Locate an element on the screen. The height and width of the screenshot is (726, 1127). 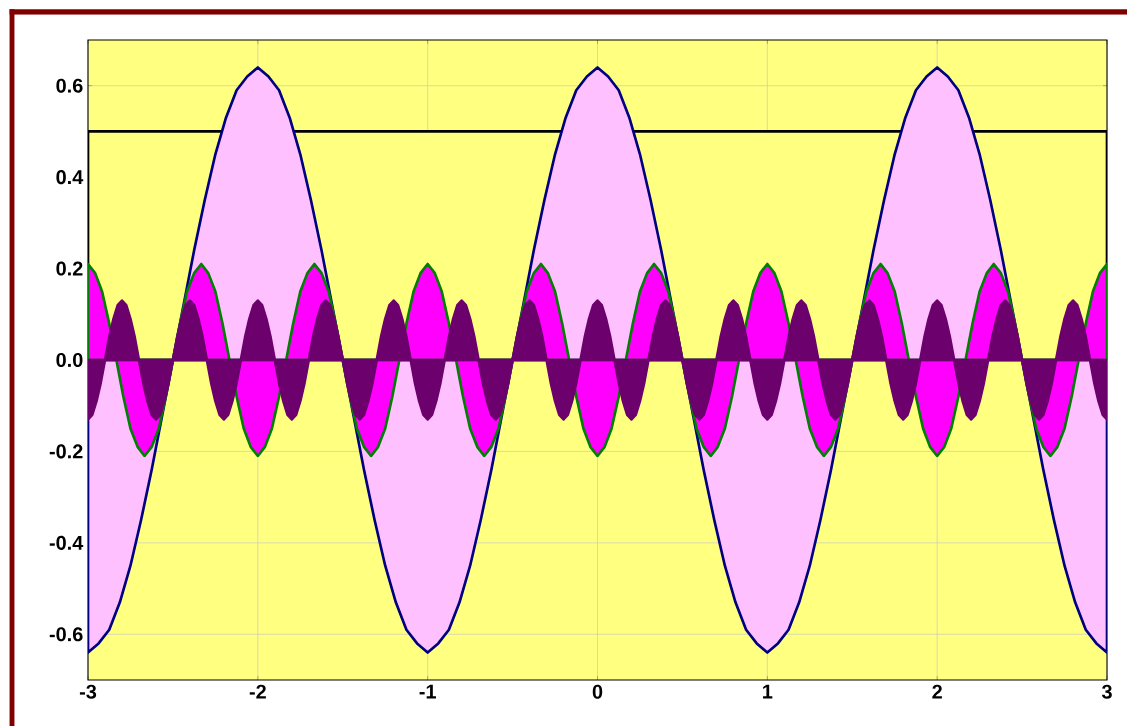
y-tick-label: 0.0 is located at coordinates (69, 360).